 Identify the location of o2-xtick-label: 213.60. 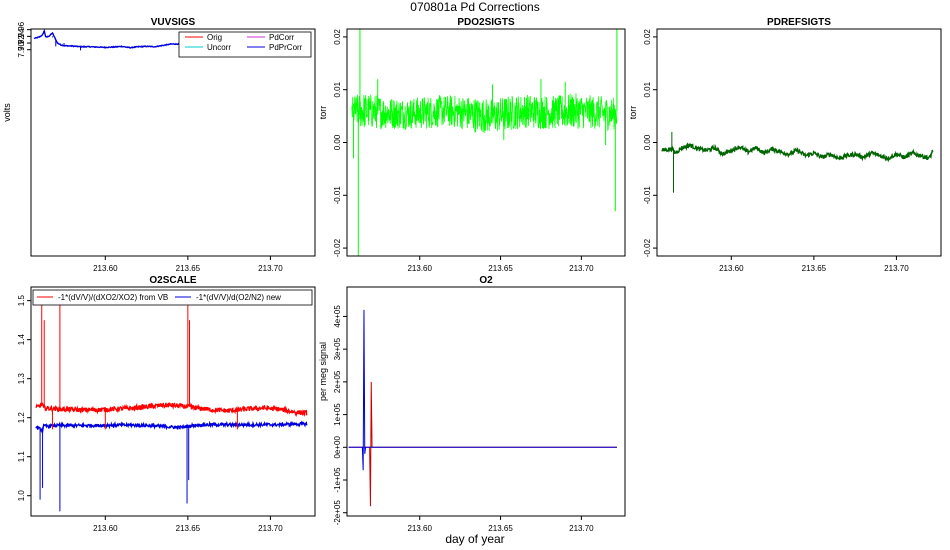
(419, 528).